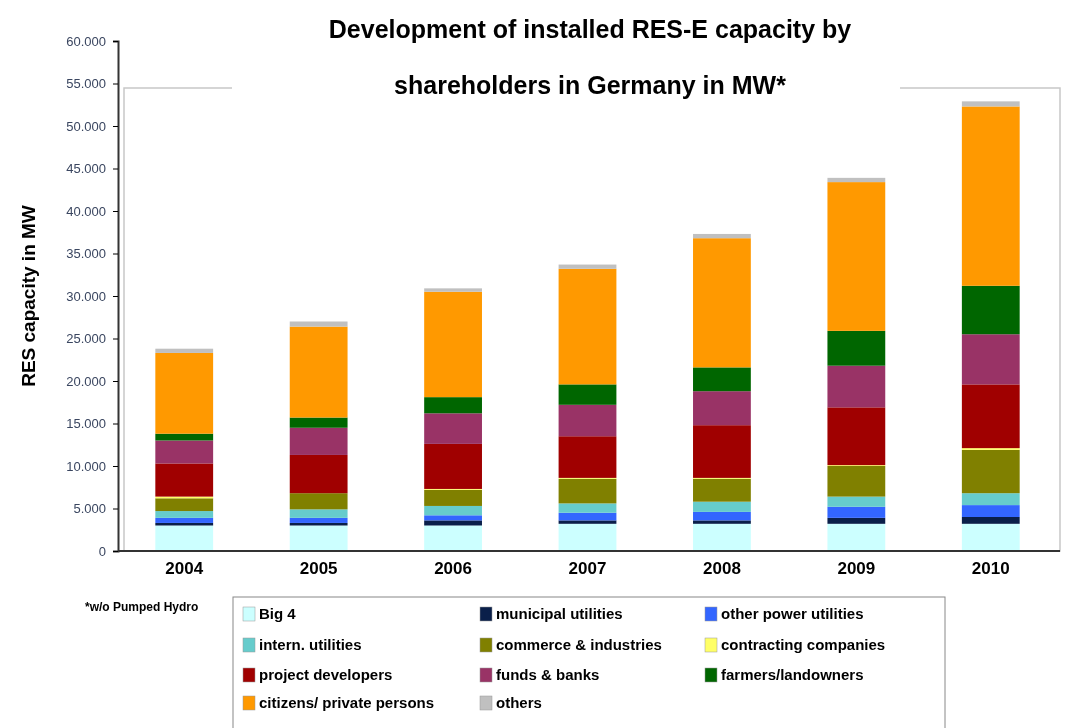 The width and height of the screenshot is (1065, 728). I want to click on y-tick-label: 30.000, so click(86, 296).